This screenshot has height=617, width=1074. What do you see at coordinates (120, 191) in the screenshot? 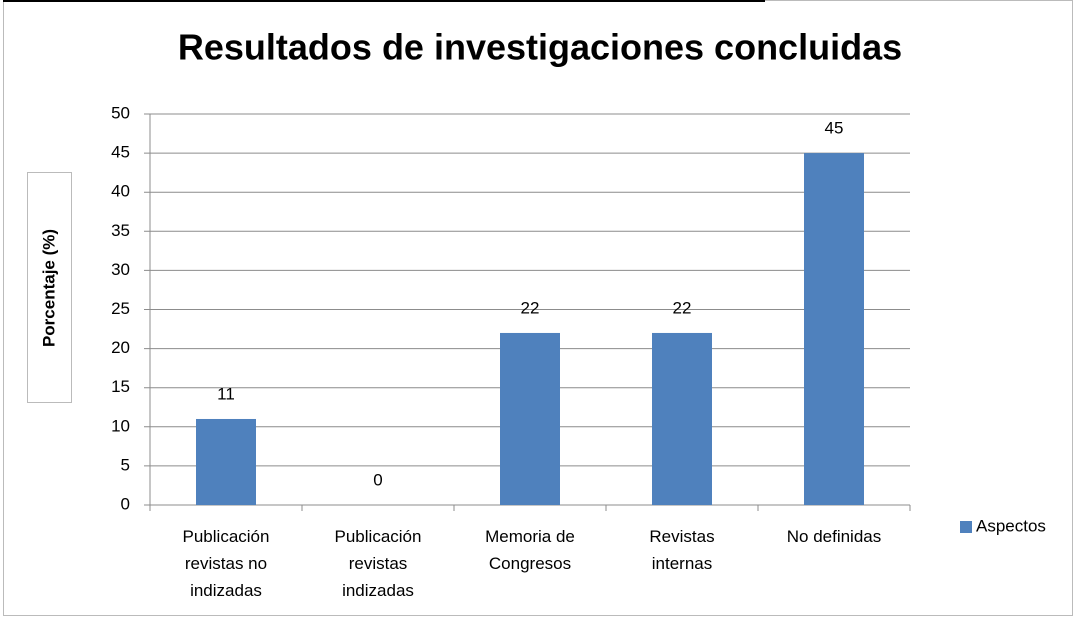
I see `y-tick-label: 40` at bounding box center [120, 191].